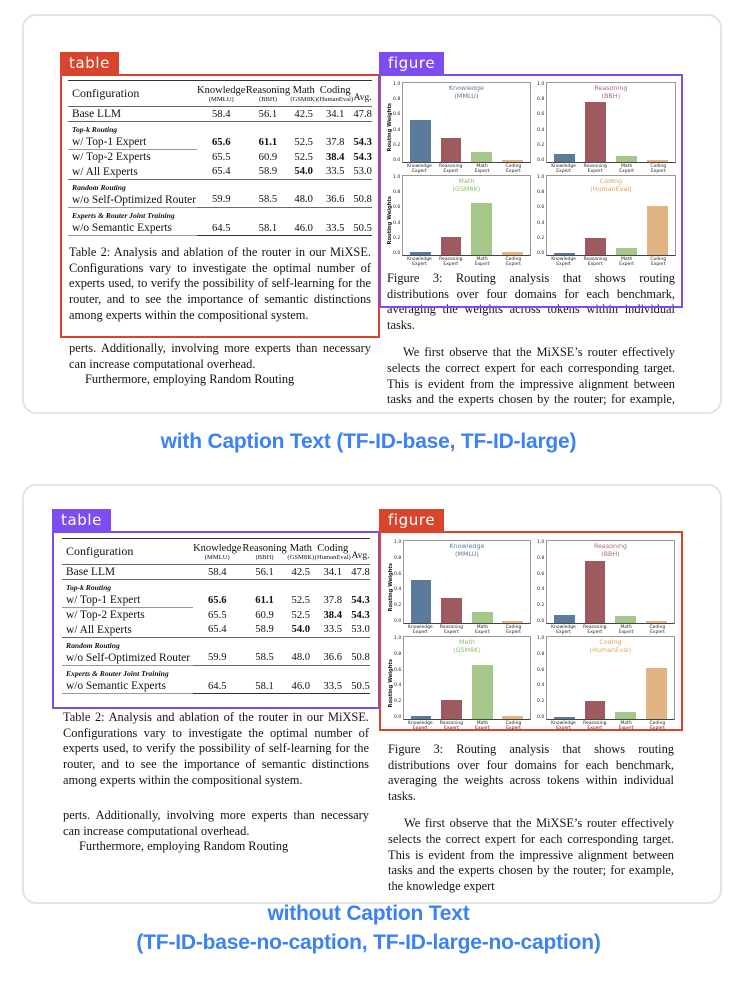 The image size is (737, 987). Describe the element at coordinates (267, 99) in the screenshot. I see `subheader-bbh: (BBH)` at that location.